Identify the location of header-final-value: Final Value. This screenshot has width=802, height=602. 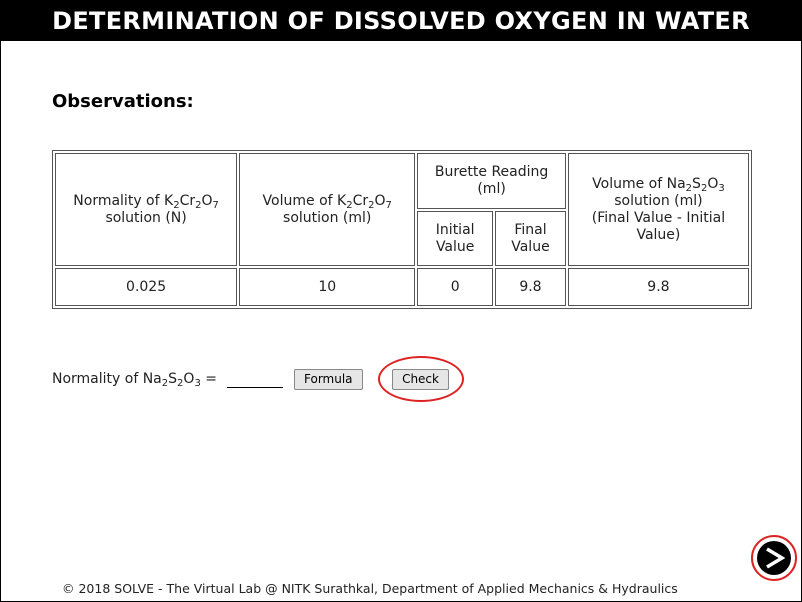
(530, 238).